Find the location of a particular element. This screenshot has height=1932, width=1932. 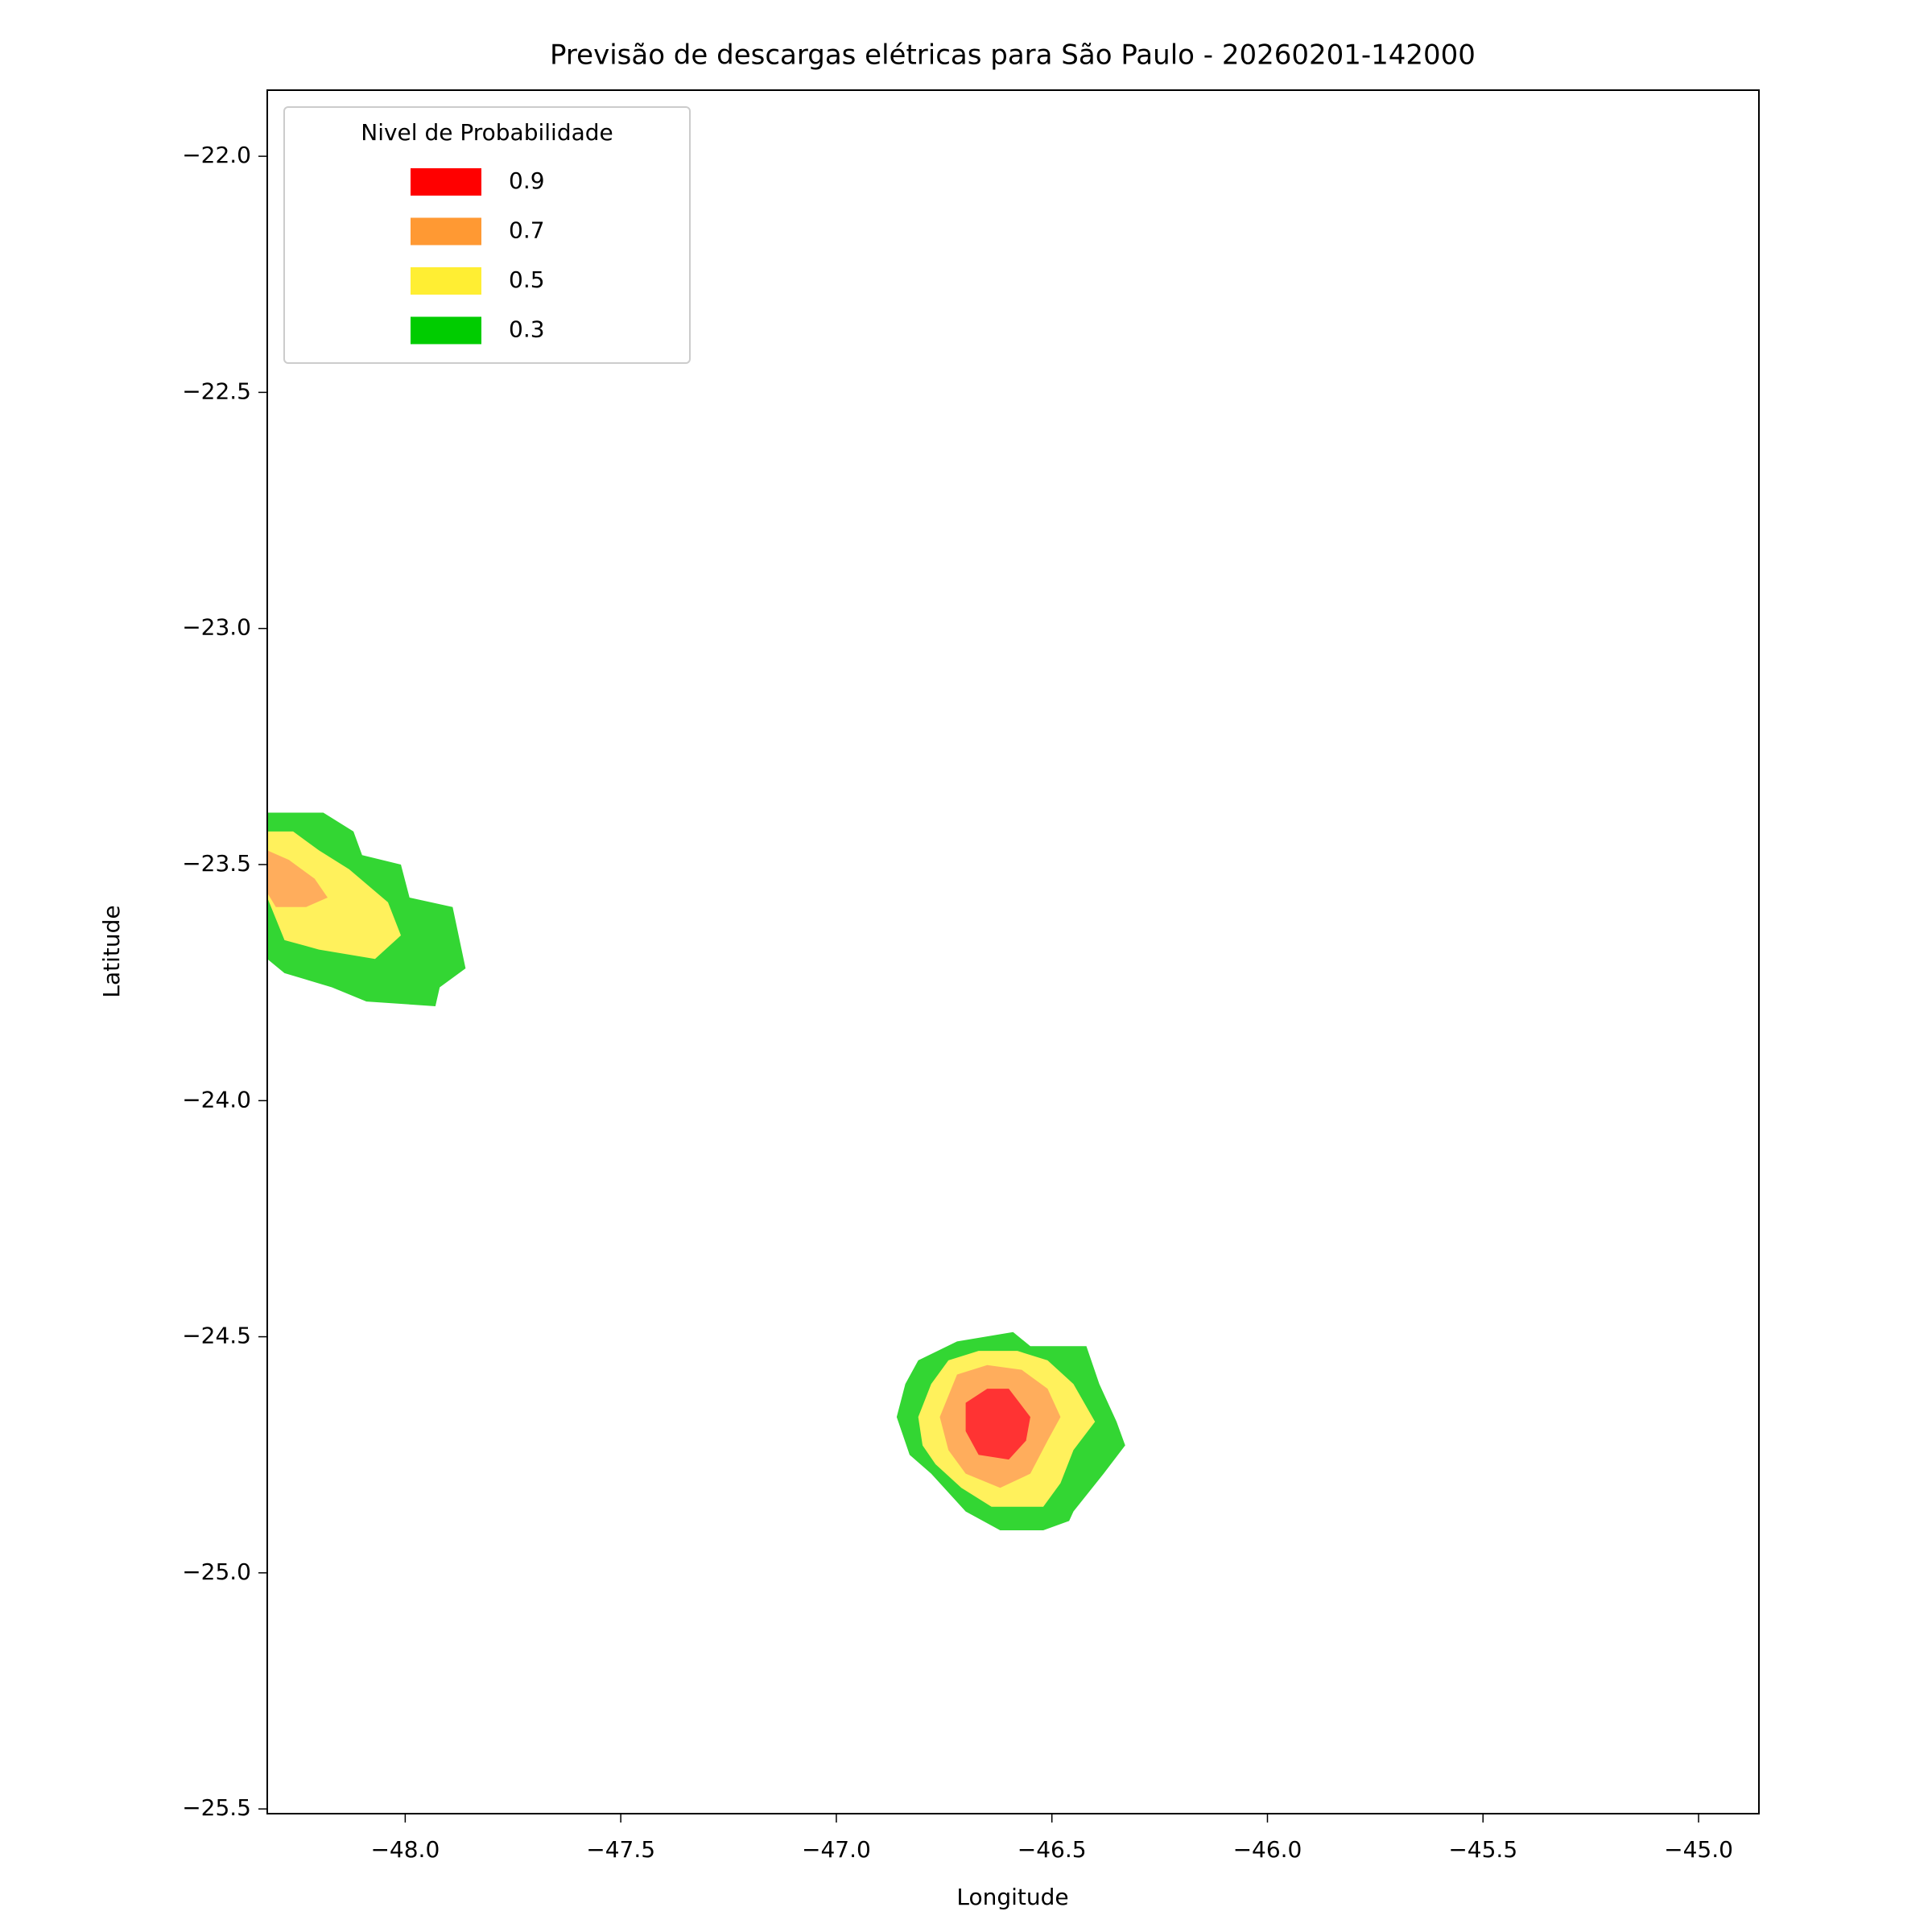

y-tick-label: −23.0 is located at coordinates (216, 627).